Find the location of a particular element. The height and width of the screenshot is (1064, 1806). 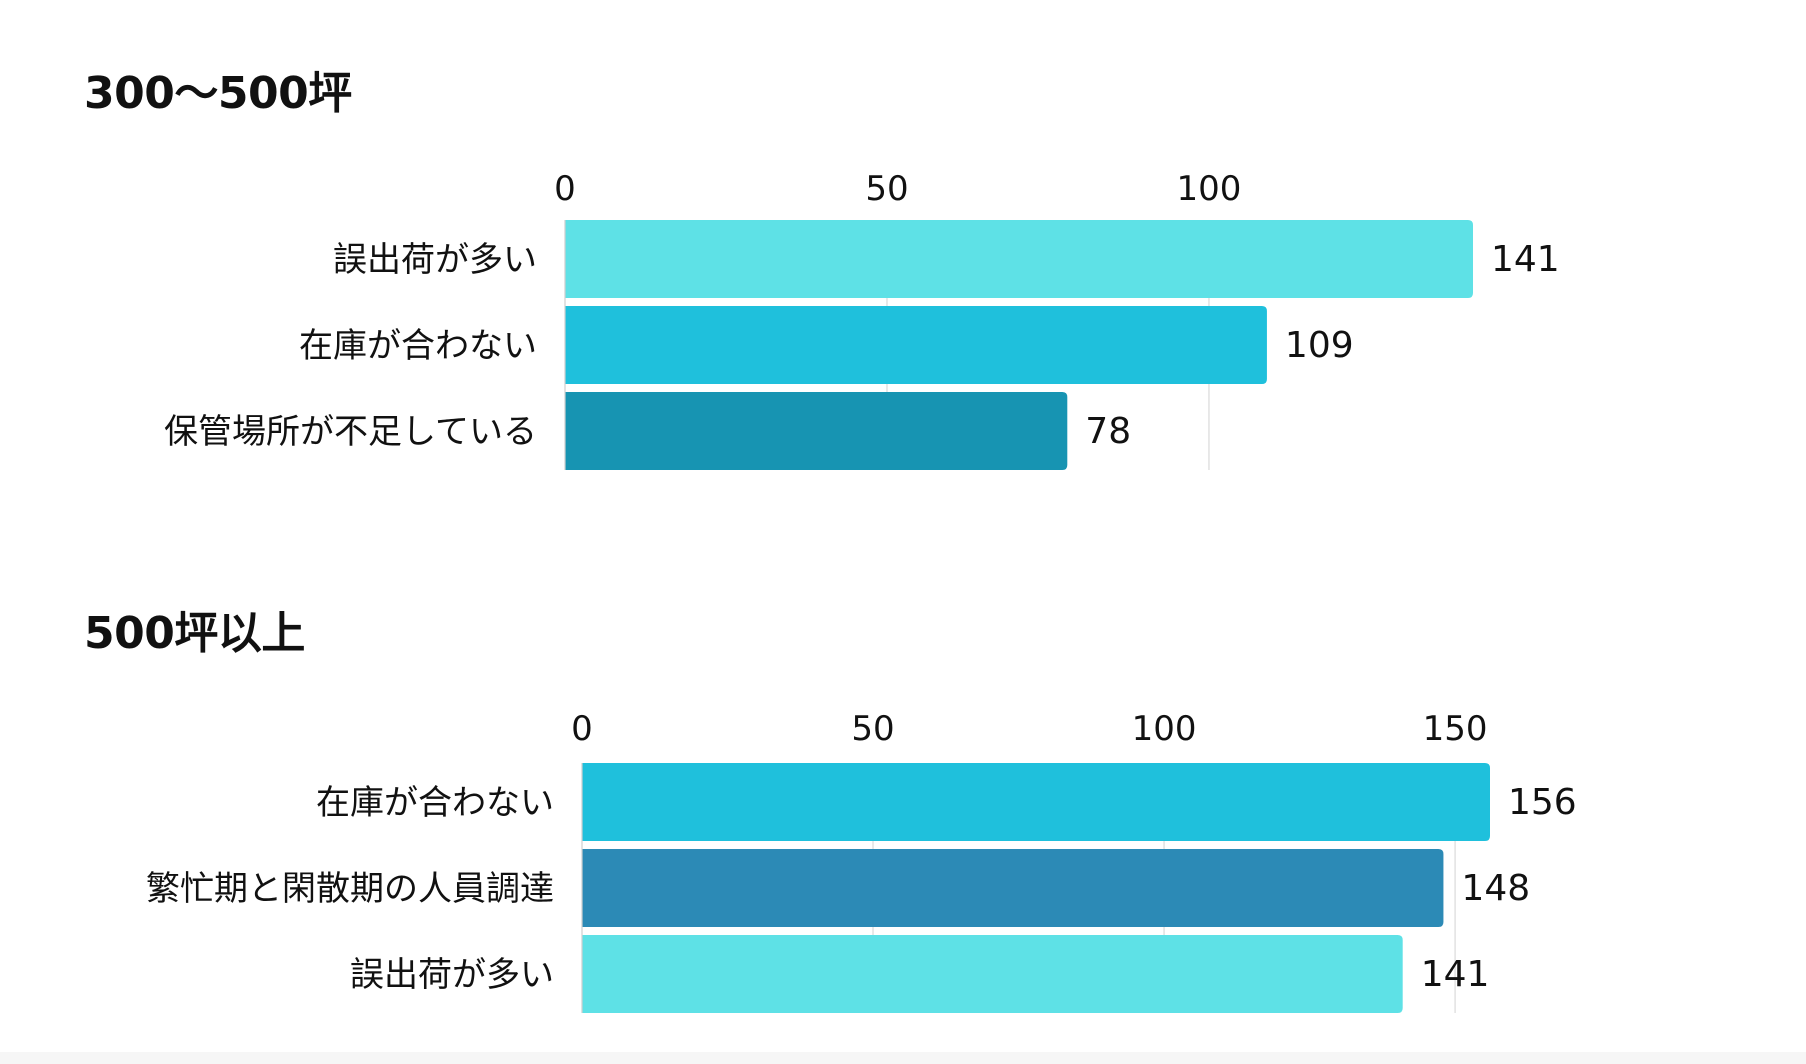

data-label: 78 is located at coordinates (1108, 431).